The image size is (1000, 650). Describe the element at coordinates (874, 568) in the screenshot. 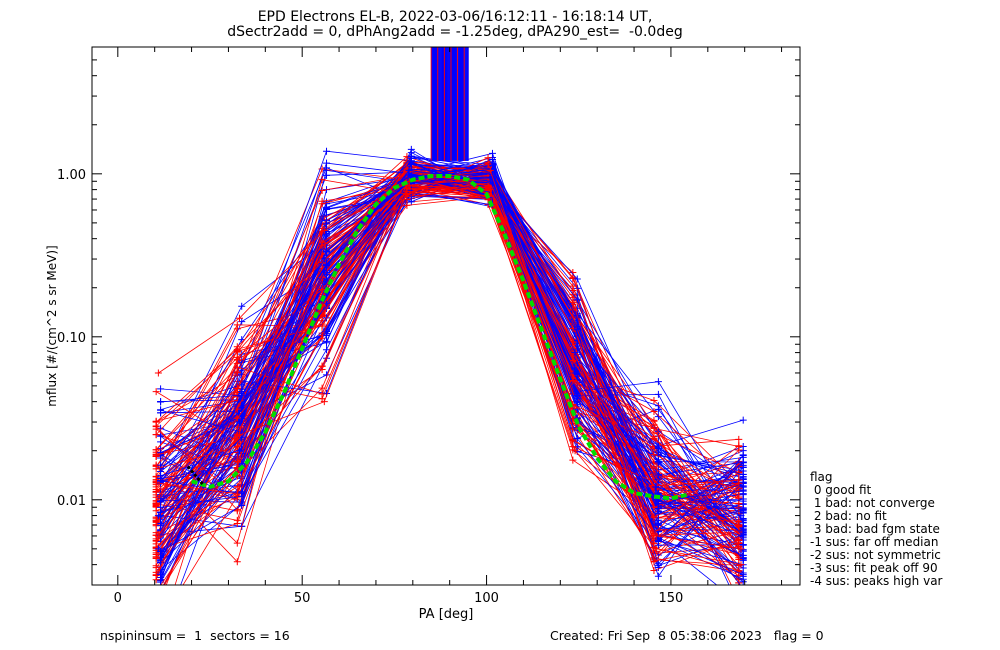

I see `flag-legend-item: -3 sus: fit peak off 90` at that location.